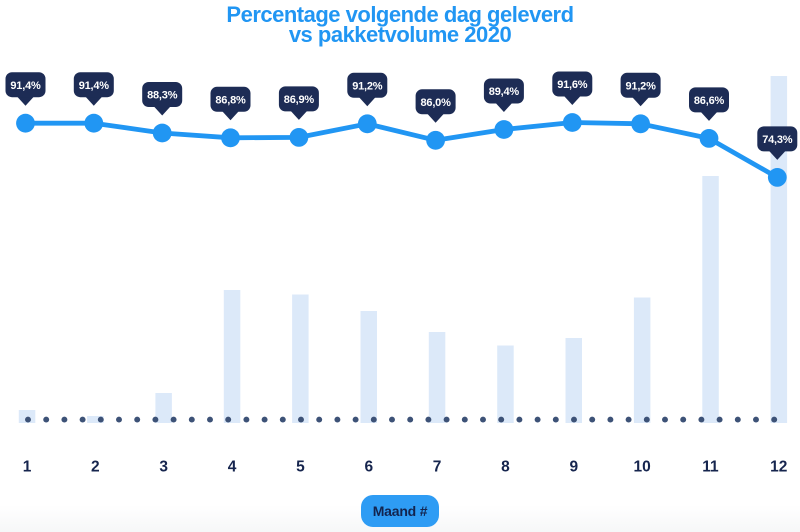 The width and height of the screenshot is (800, 532). I want to click on chart-title-line1: Percentage volgende dag geleverd, so click(400, 14).